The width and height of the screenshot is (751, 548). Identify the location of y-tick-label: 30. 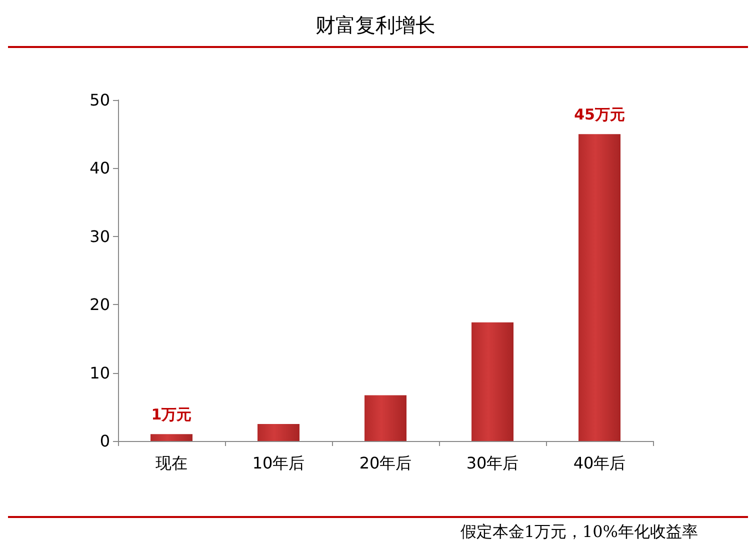
(100, 236).